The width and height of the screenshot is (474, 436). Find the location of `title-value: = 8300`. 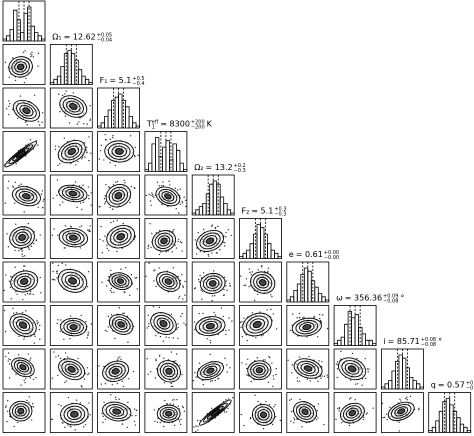

title-value: = 8300 is located at coordinates (175, 124).